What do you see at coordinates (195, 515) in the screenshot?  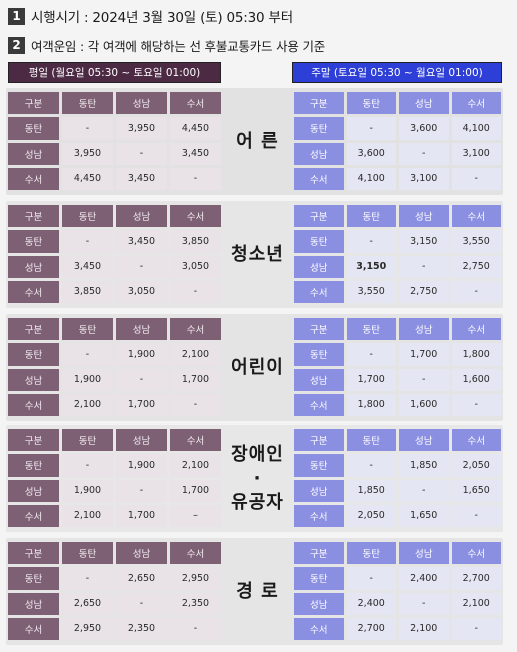 I see `fare-cell: –` at bounding box center [195, 515].